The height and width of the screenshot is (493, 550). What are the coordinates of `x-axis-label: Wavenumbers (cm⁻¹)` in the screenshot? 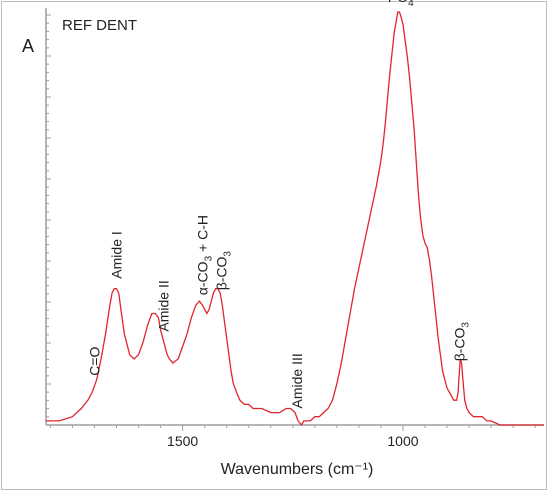 It's located at (297, 469).